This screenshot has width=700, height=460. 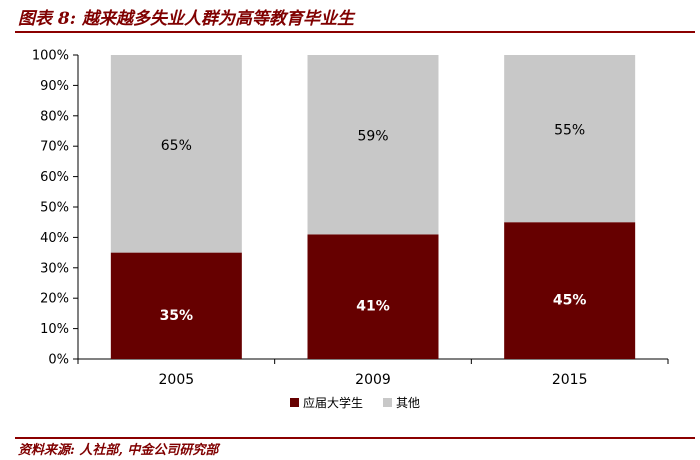 I want to click on source-rule, so click(x=355, y=438).